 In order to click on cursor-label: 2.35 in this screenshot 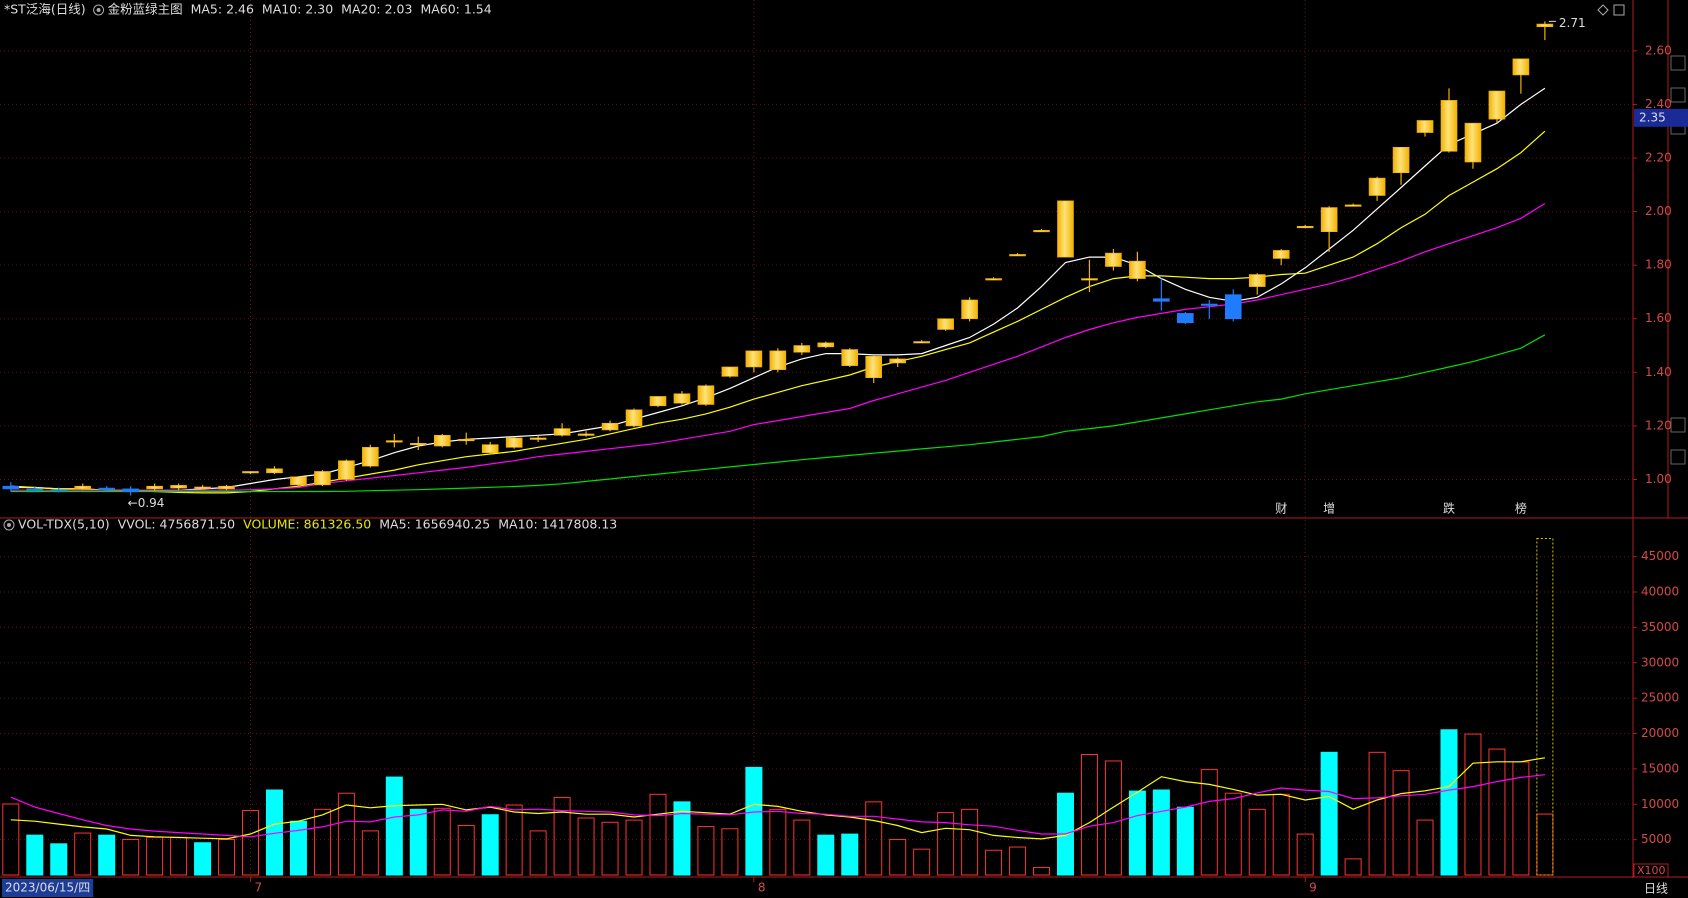, I will do `click(1652, 117)`.